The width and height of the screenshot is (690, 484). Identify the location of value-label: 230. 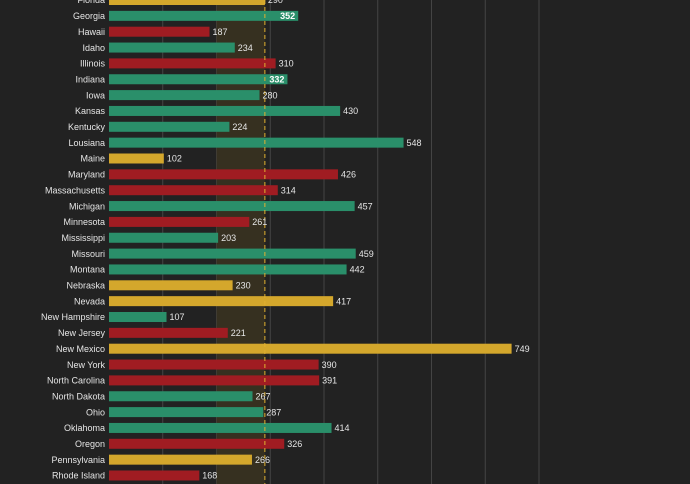
(243, 286).